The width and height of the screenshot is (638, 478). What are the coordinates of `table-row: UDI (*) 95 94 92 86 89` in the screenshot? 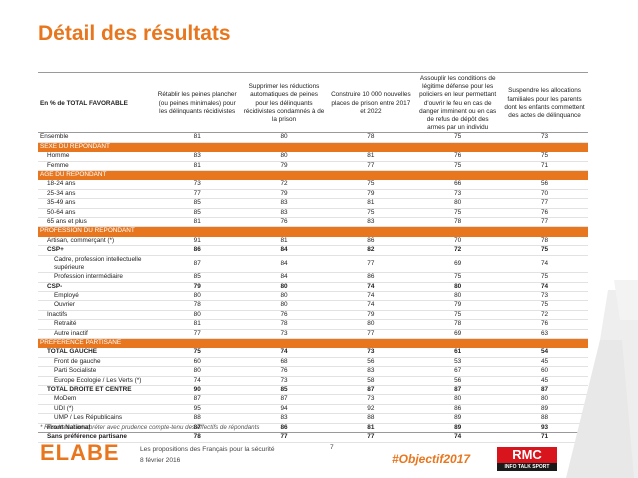 It's located at (313, 409).